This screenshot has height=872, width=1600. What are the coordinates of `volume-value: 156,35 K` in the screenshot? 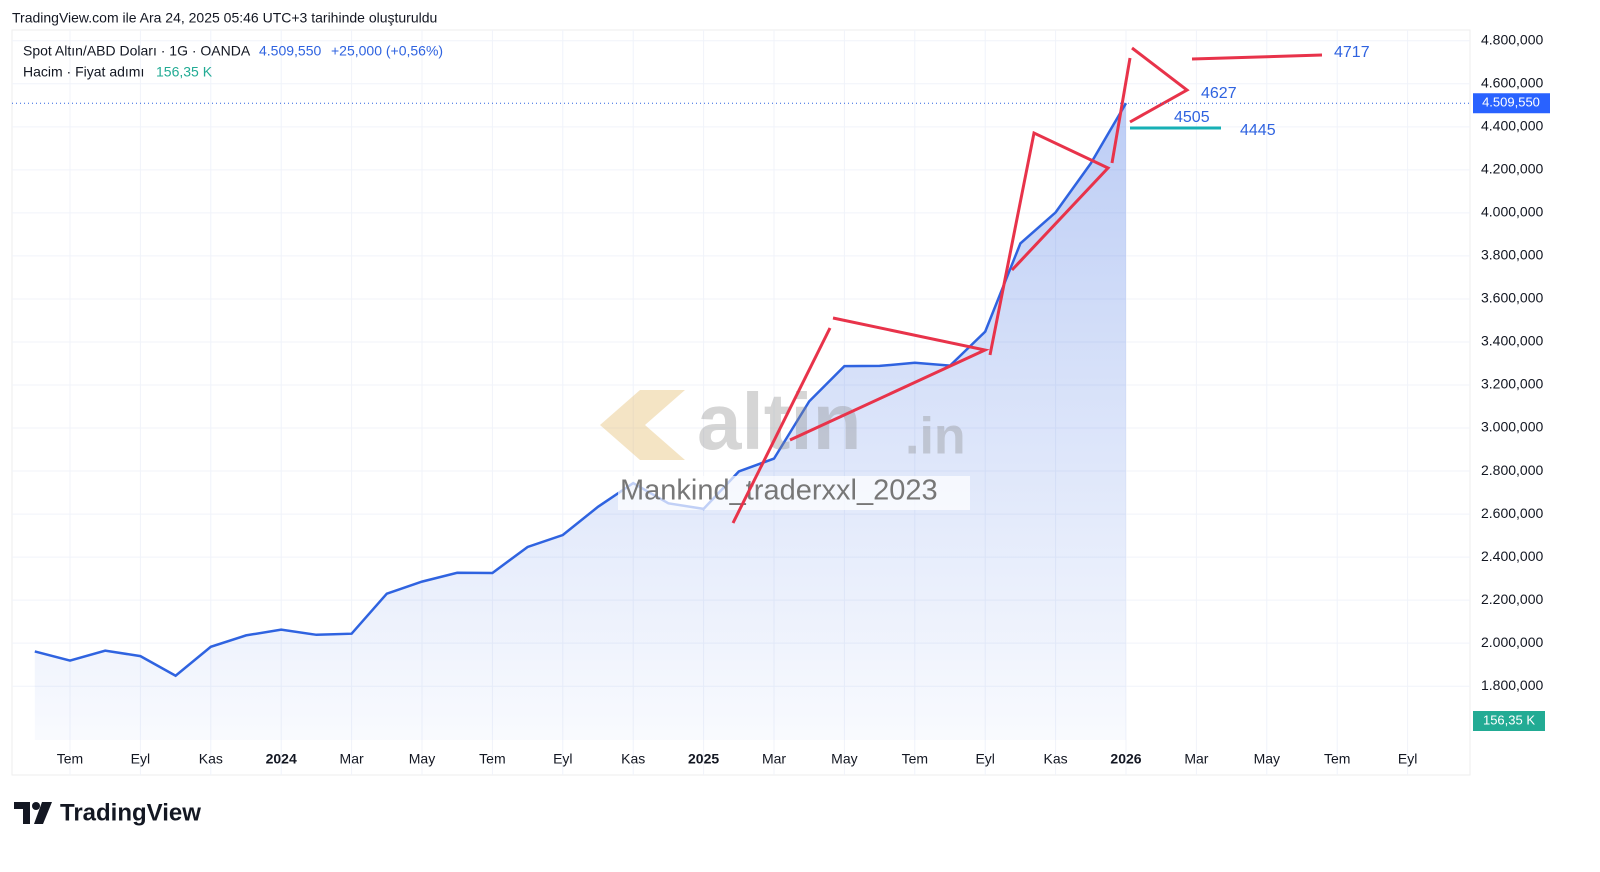 It's located at (184, 72).